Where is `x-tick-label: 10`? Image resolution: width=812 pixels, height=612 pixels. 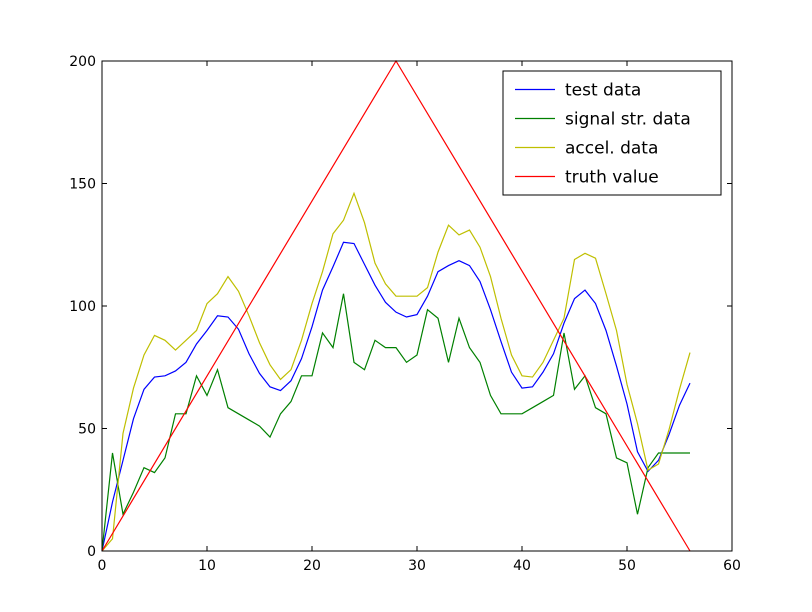
x-tick-label: 10 is located at coordinates (207, 566).